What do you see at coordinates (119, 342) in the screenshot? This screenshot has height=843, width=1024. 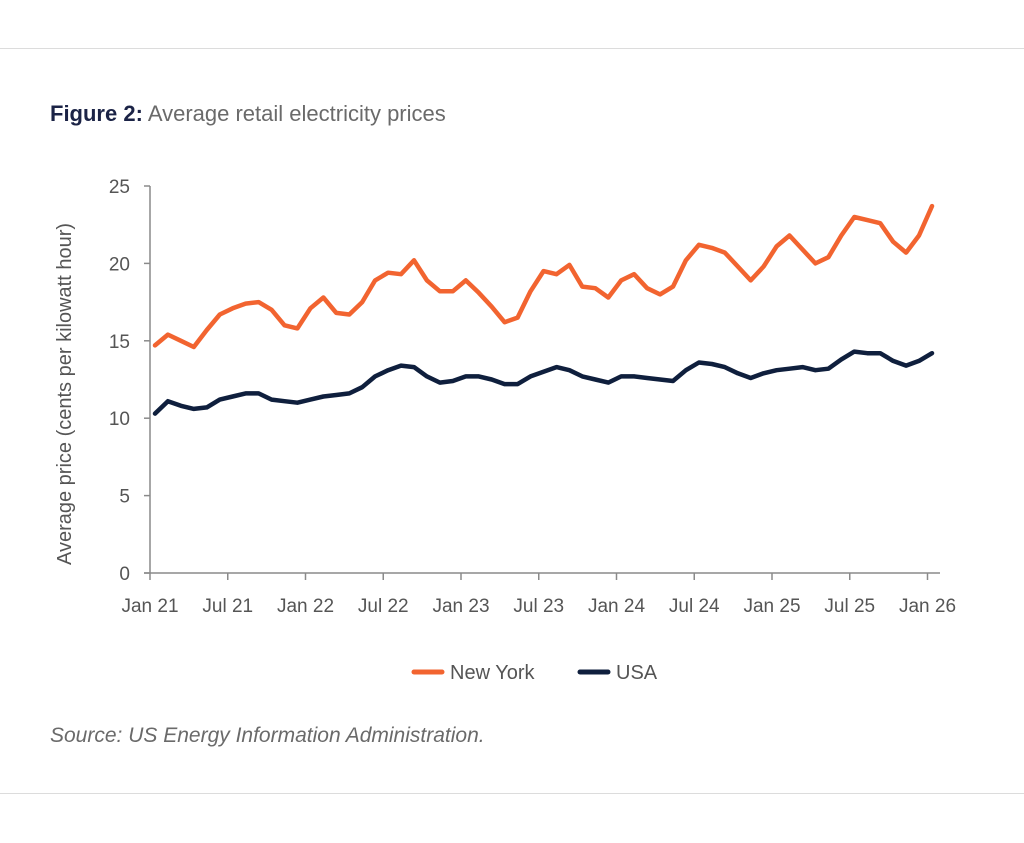 I see `y-tick-label: 15` at bounding box center [119, 342].